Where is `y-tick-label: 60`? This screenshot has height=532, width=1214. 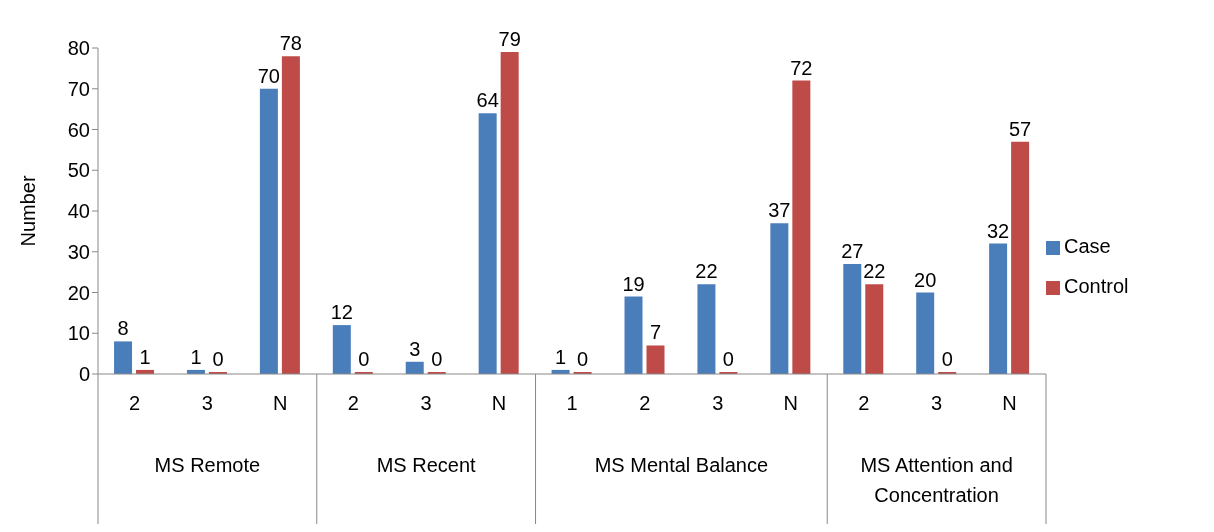
y-tick-label: 60 is located at coordinates (78, 129).